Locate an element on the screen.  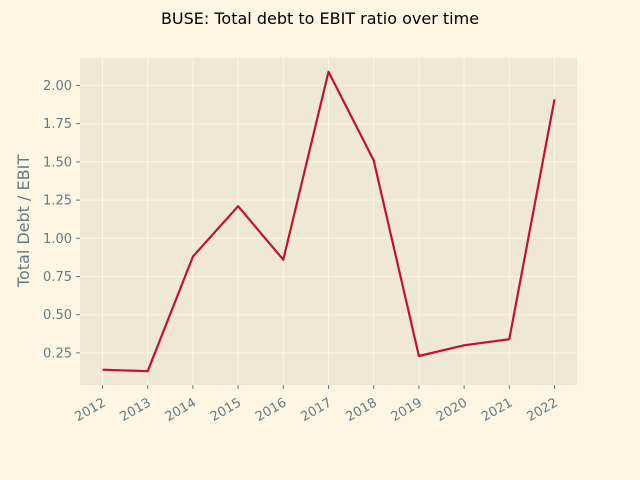
x-tick-label: 2020 is located at coordinates (452, 410).